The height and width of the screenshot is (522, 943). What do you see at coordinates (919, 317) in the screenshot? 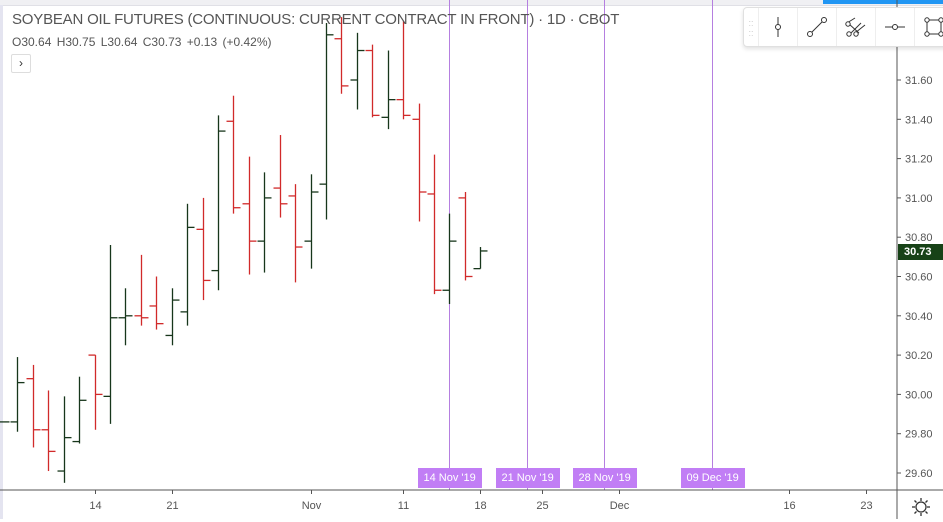
I see `price-tick-label: 30.40` at bounding box center [919, 317].